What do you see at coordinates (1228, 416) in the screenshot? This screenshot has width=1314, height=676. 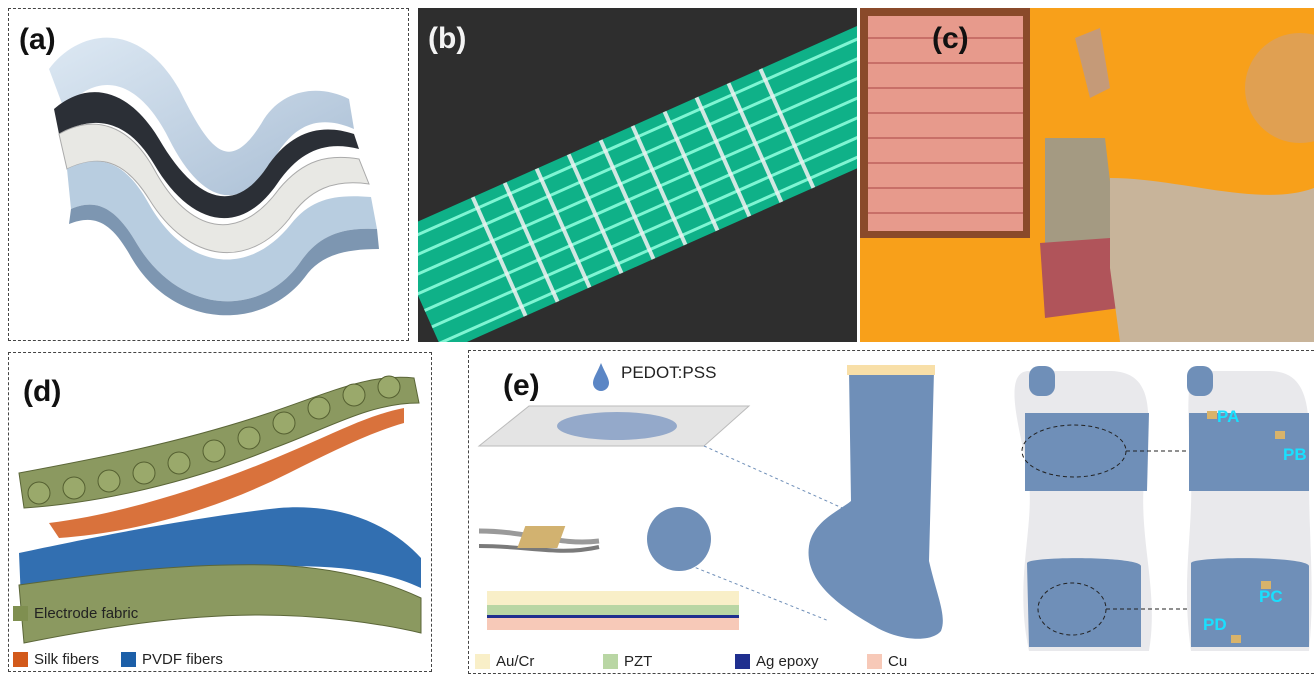 I see `sensor-label-pa: PA` at bounding box center [1228, 416].